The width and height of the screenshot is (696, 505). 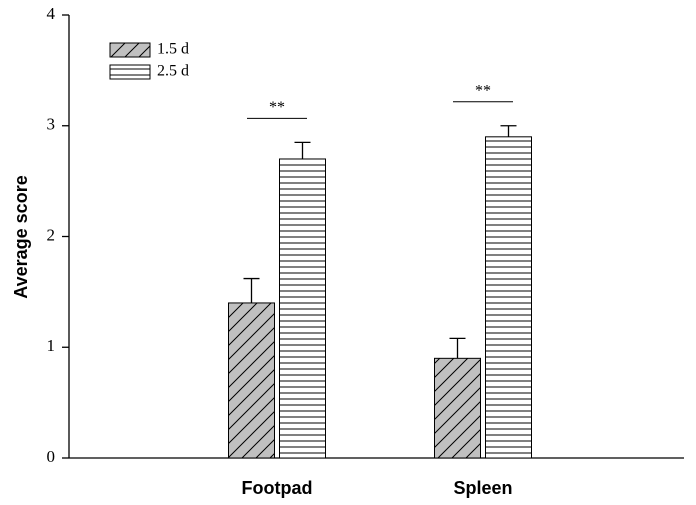 I want to click on y-tick-label: 2, so click(x=51, y=234).